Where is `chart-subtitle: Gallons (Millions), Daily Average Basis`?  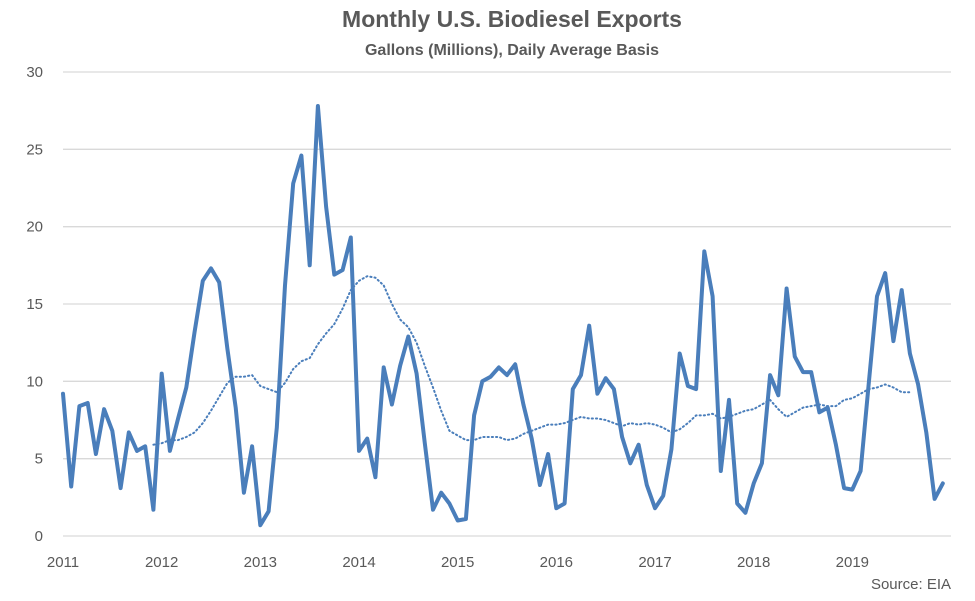
chart-subtitle: Gallons (Millions), Daily Average Basis is located at coordinates (511, 50).